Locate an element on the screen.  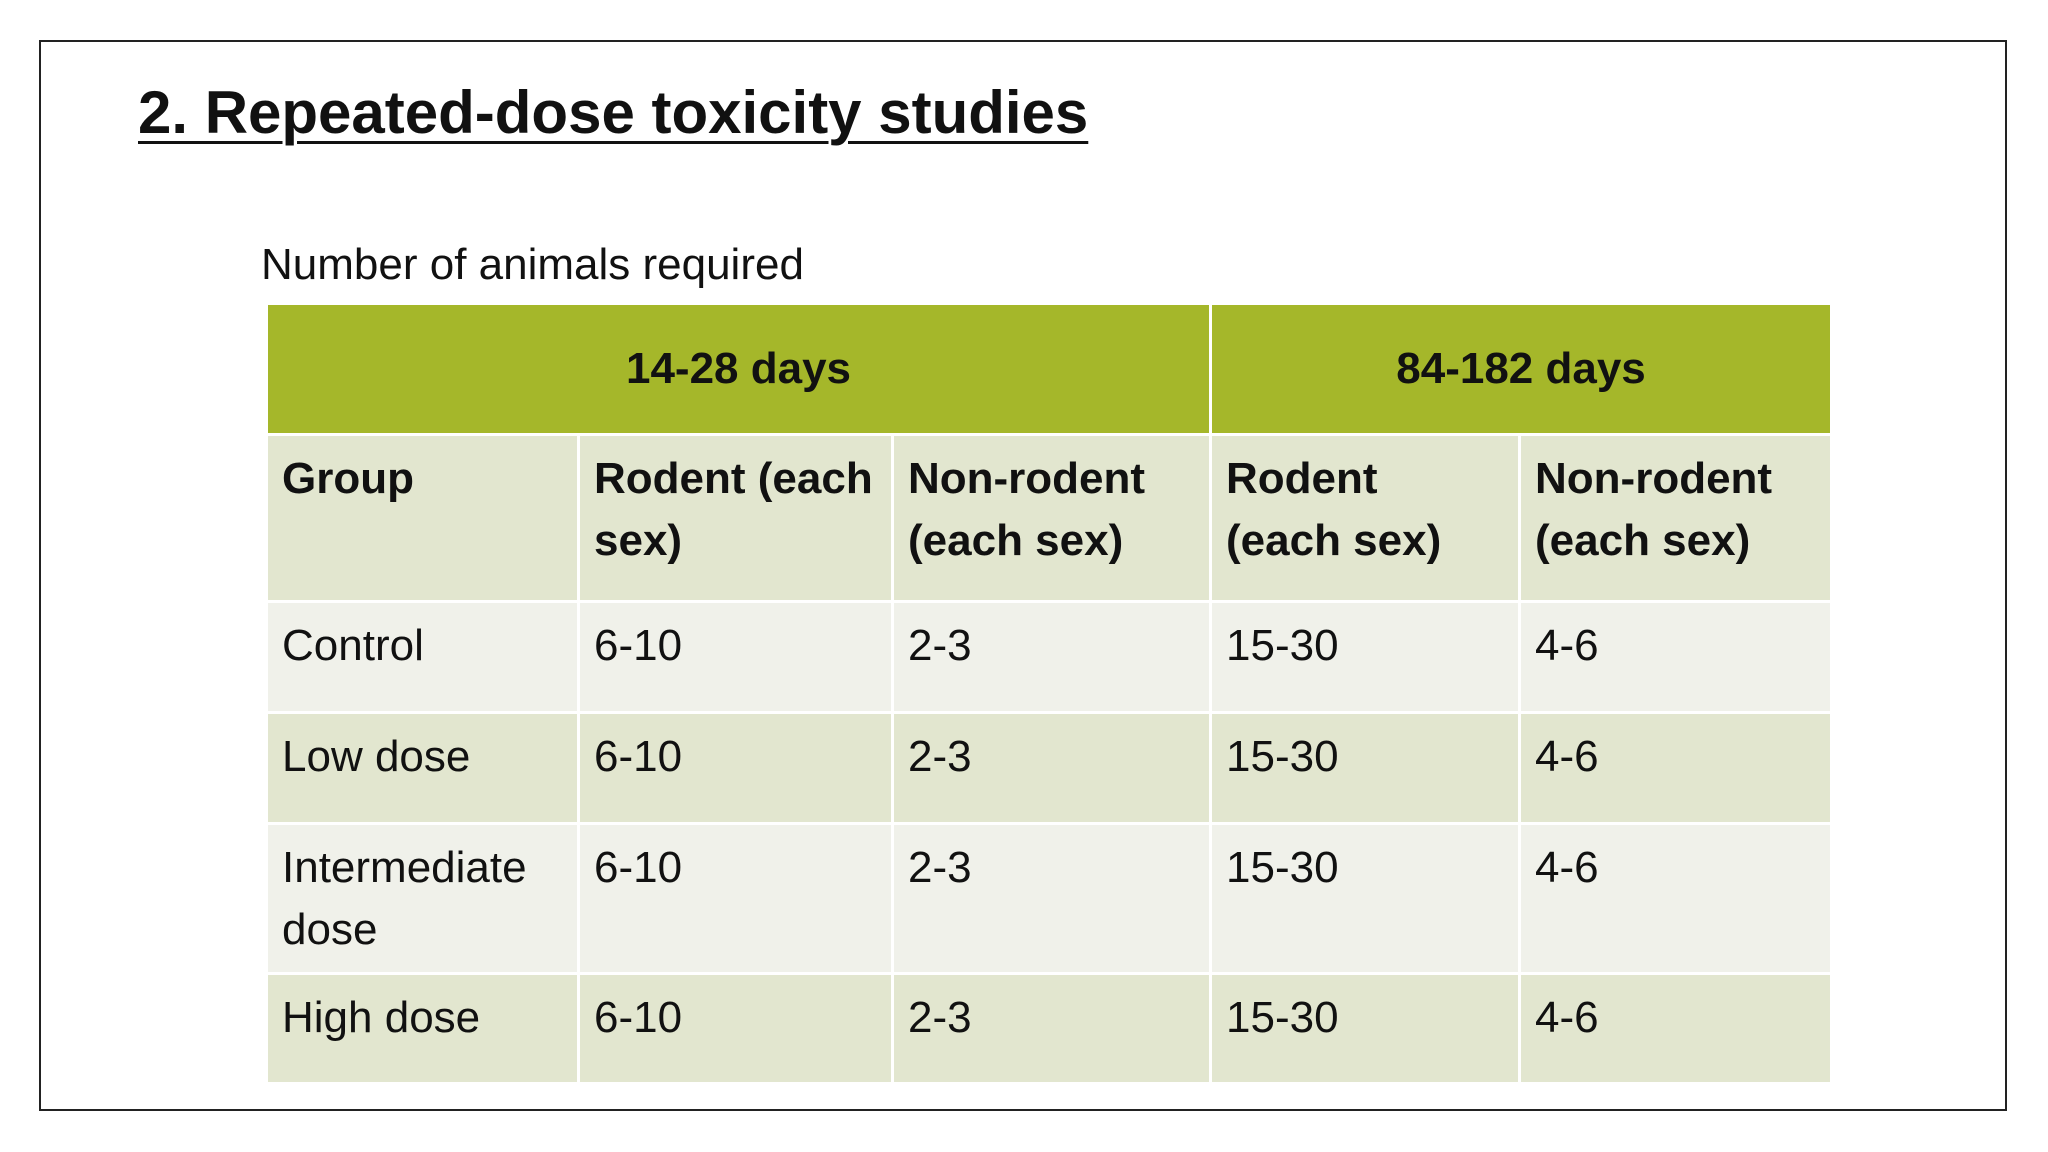
row-label: High dose is located at coordinates (422, 1029).